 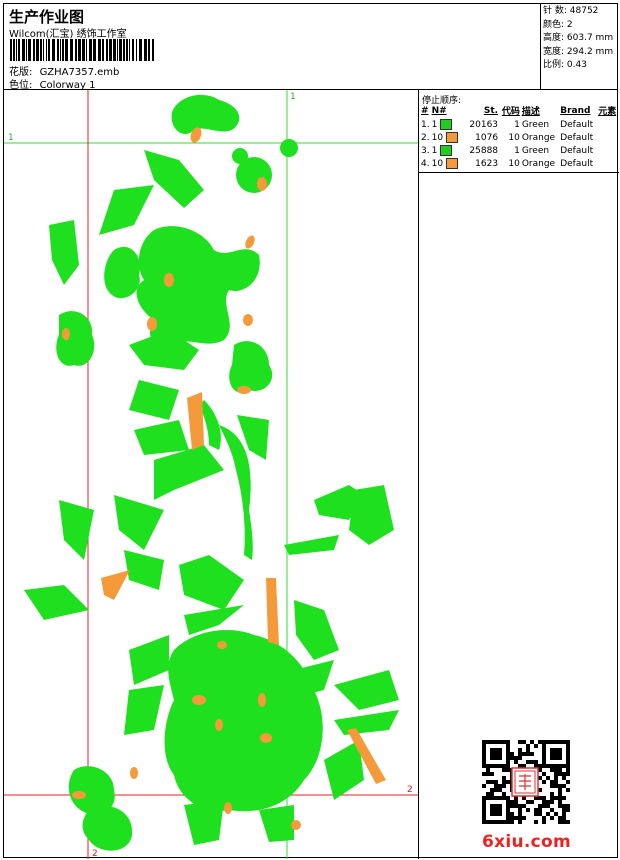 I want to click on red-guide-label-right: 2, so click(x=410, y=790).